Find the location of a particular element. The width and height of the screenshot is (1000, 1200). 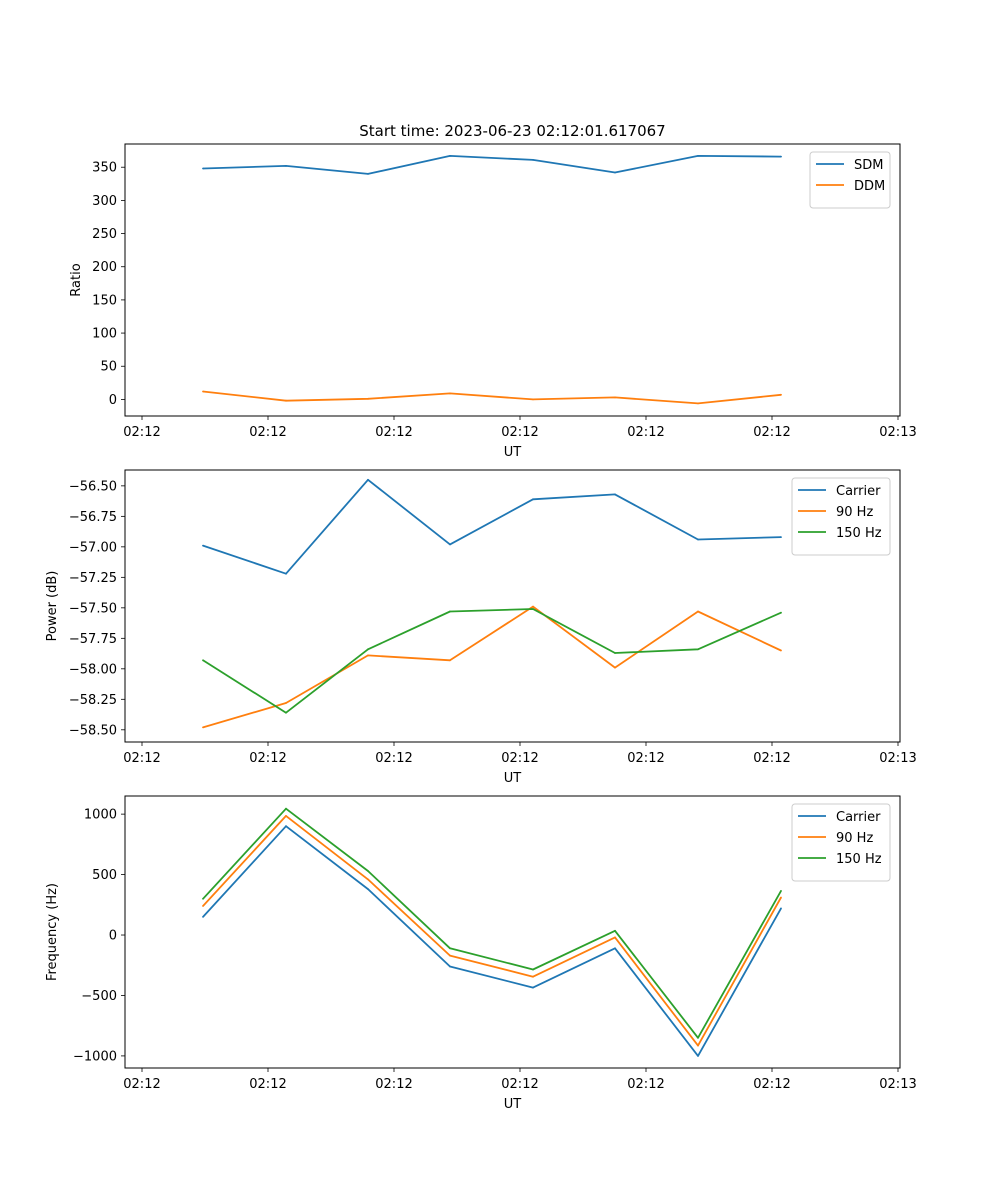

y-tick-label: 200 is located at coordinates (104, 267).